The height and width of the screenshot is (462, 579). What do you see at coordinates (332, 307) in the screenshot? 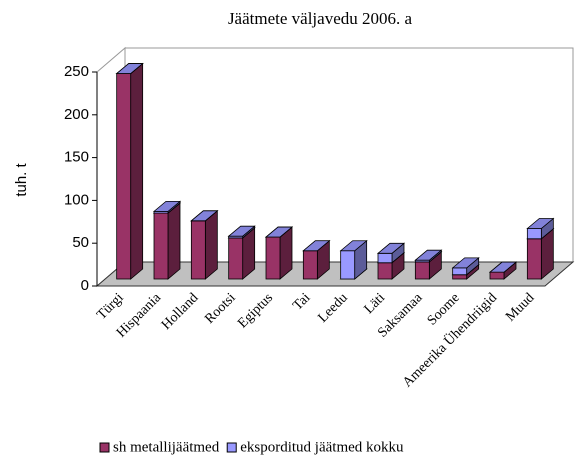
I see `x-tick-label: Leedu` at bounding box center [332, 307].